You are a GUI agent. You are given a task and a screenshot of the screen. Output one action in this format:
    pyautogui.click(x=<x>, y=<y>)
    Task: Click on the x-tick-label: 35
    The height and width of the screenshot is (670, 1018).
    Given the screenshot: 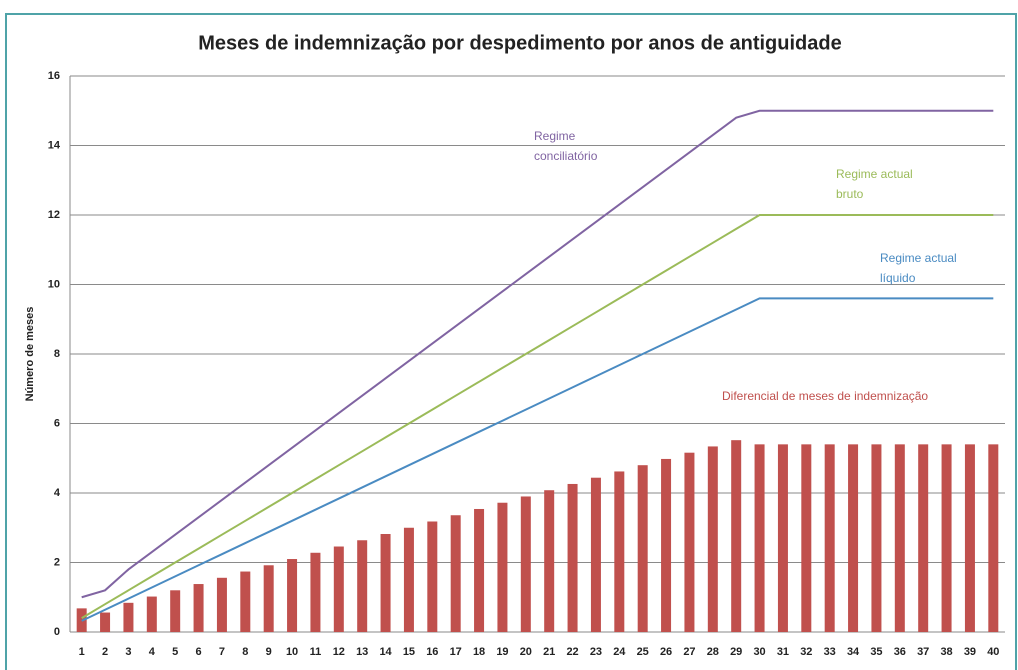 What is the action you would take?
    pyautogui.click(x=876, y=652)
    